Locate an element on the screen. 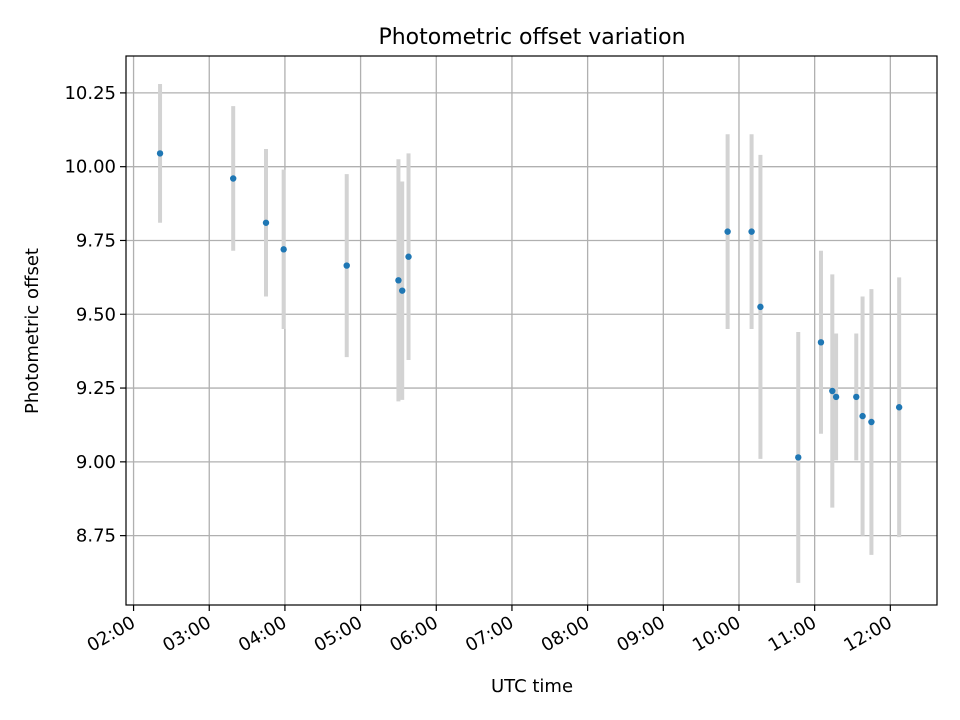 This screenshot has height=720, width=960. x-tick-label: 05:00 is located at coordinates (338, 634).